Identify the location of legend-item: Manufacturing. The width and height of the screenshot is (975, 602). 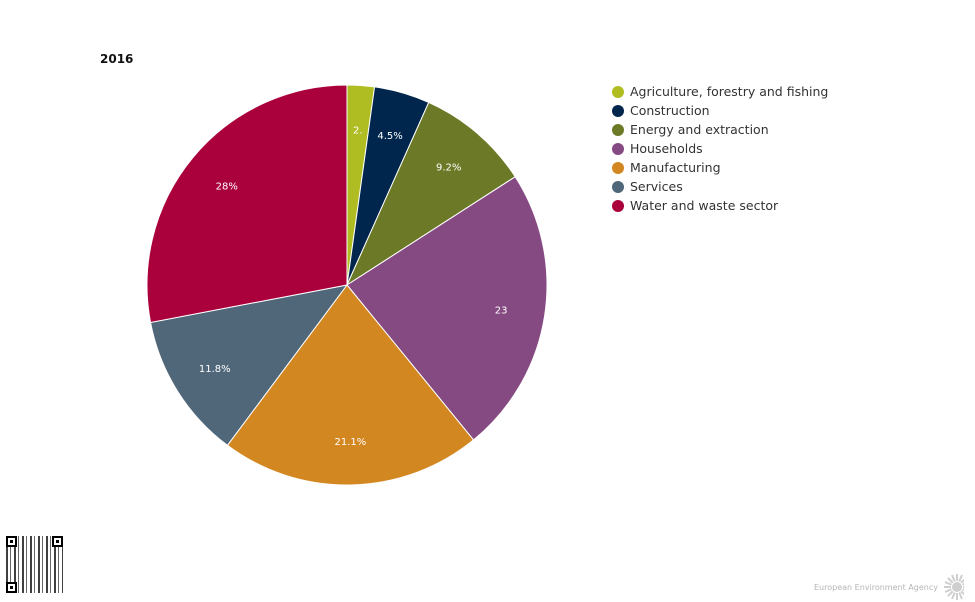
(720, 167).